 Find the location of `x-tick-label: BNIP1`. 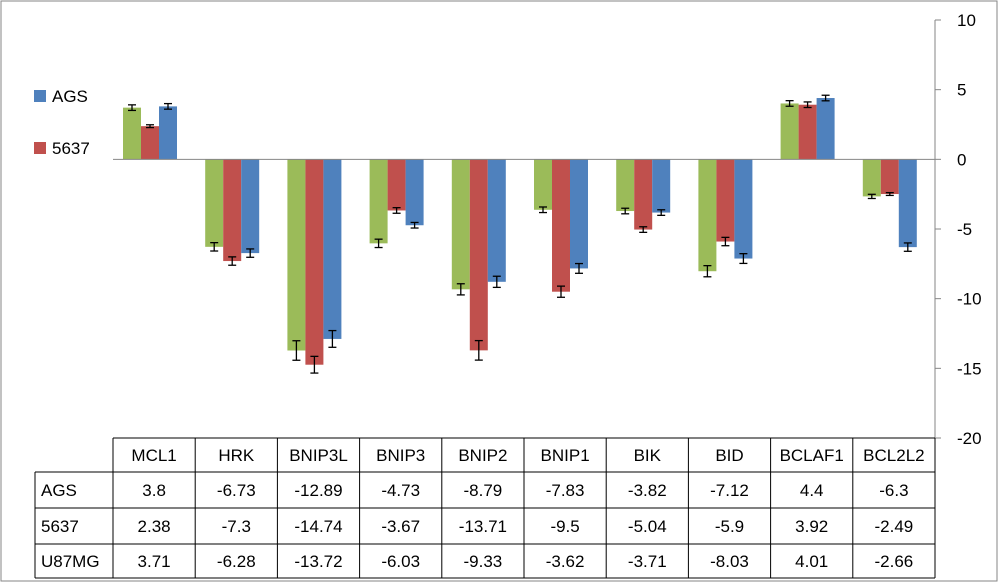

x-tick-label: BNIP1 is located at coordinates (565, 455).